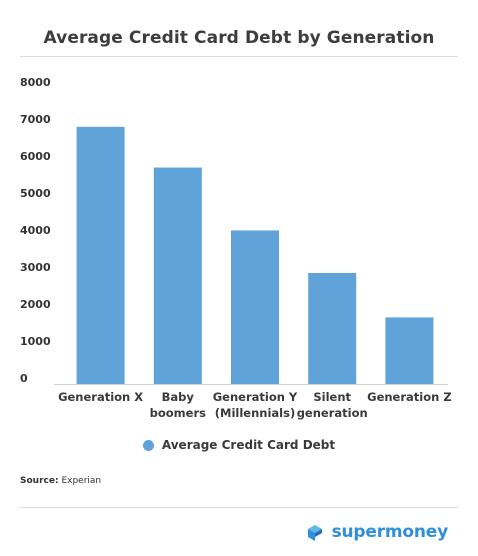 Image resolution: width=478 pixels, height=556 pixels. What do you see at coordinates (239, 38) in the screenshot?
I see `chart-title: Average Credit Card Debt by Generation` at bounding box center [239, 38].